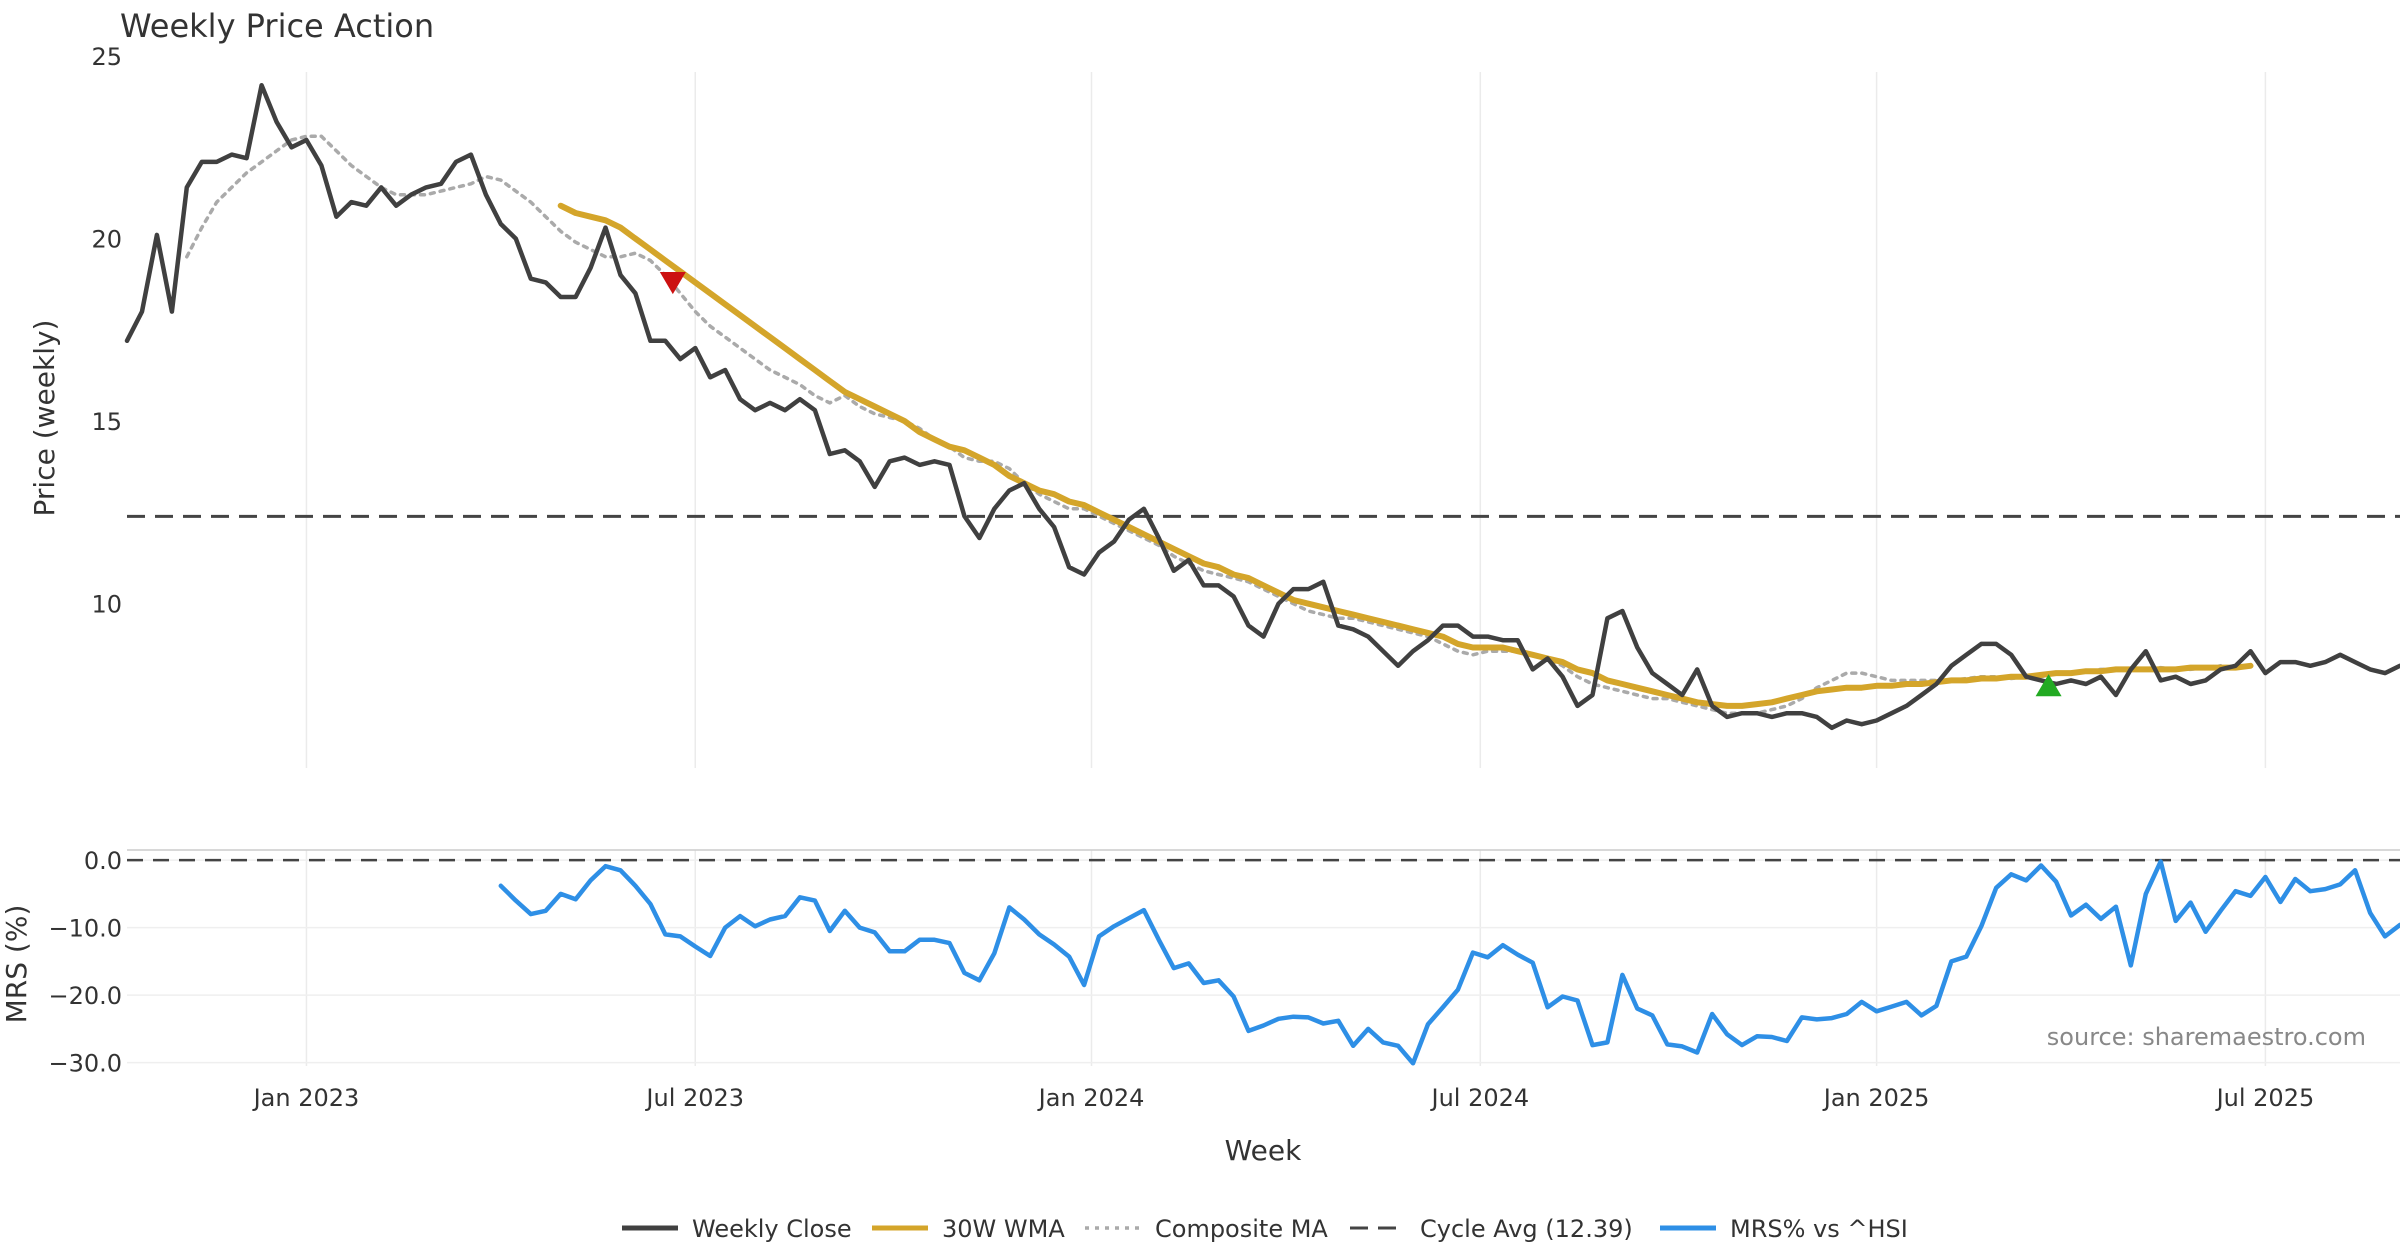 Image resolution: width=2400 pixels, height=1260 pixels. I want to click on x-tick-label: Jul 2023, so click(694, 1098).